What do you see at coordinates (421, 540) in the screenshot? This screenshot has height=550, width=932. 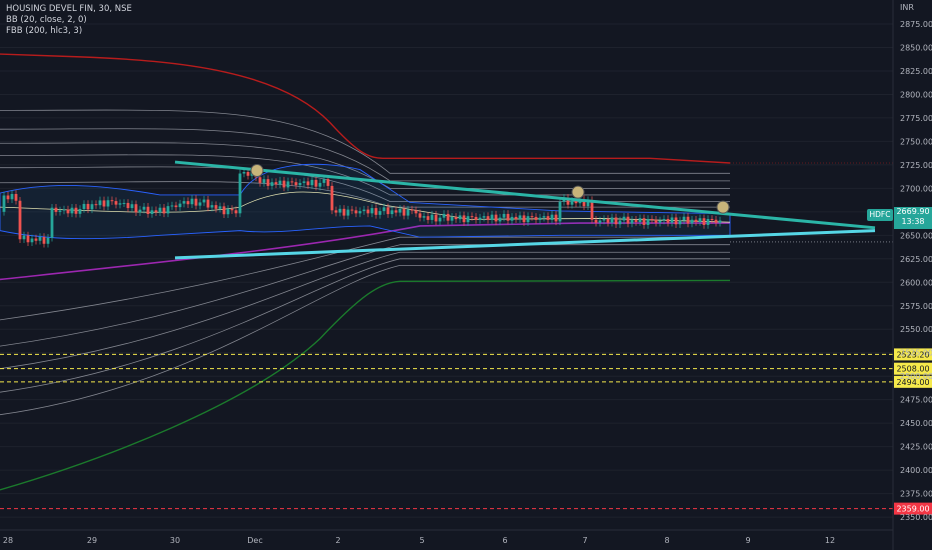 I see `x-tick-label: 5` at bounding box center [421, 540].